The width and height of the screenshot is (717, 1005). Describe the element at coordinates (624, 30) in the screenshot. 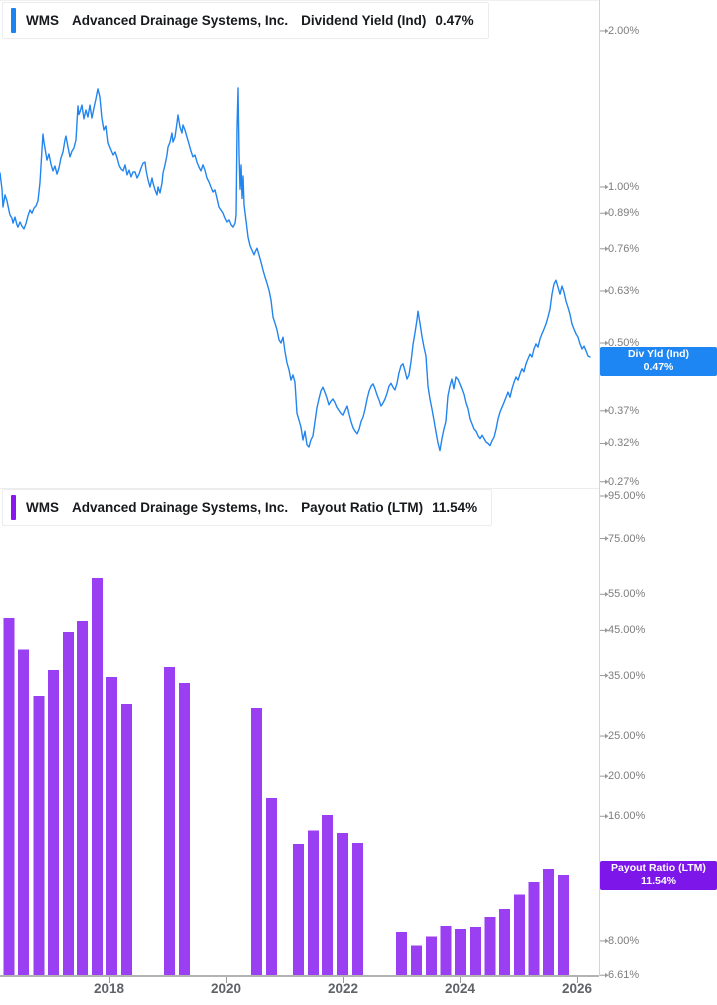

I see `yield-axis-label: 2.00%` at that location.